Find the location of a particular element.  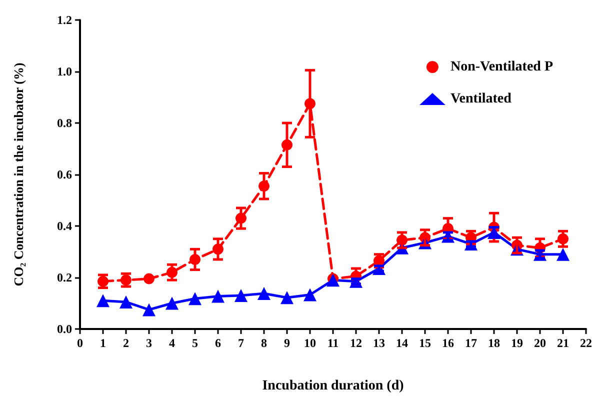

legend-label: Non-Ventilated P is located at coordinates (502, 67).